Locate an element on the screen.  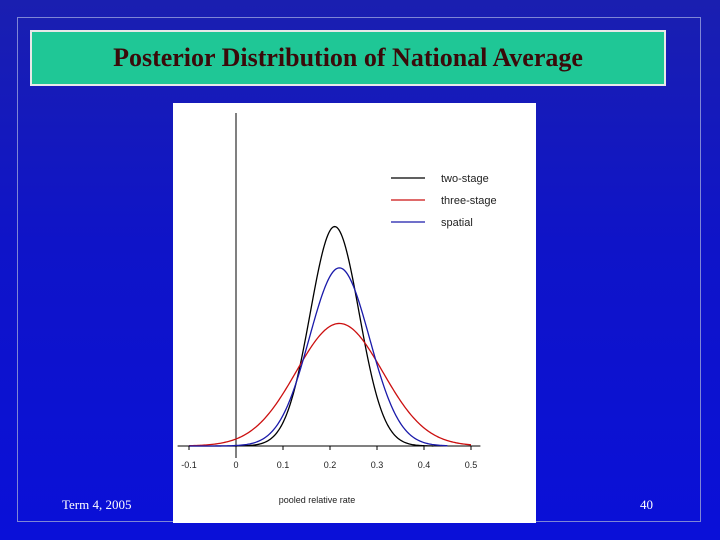
chart-legend: two-stage three-stage spatial is located at coordinates (444, 201).